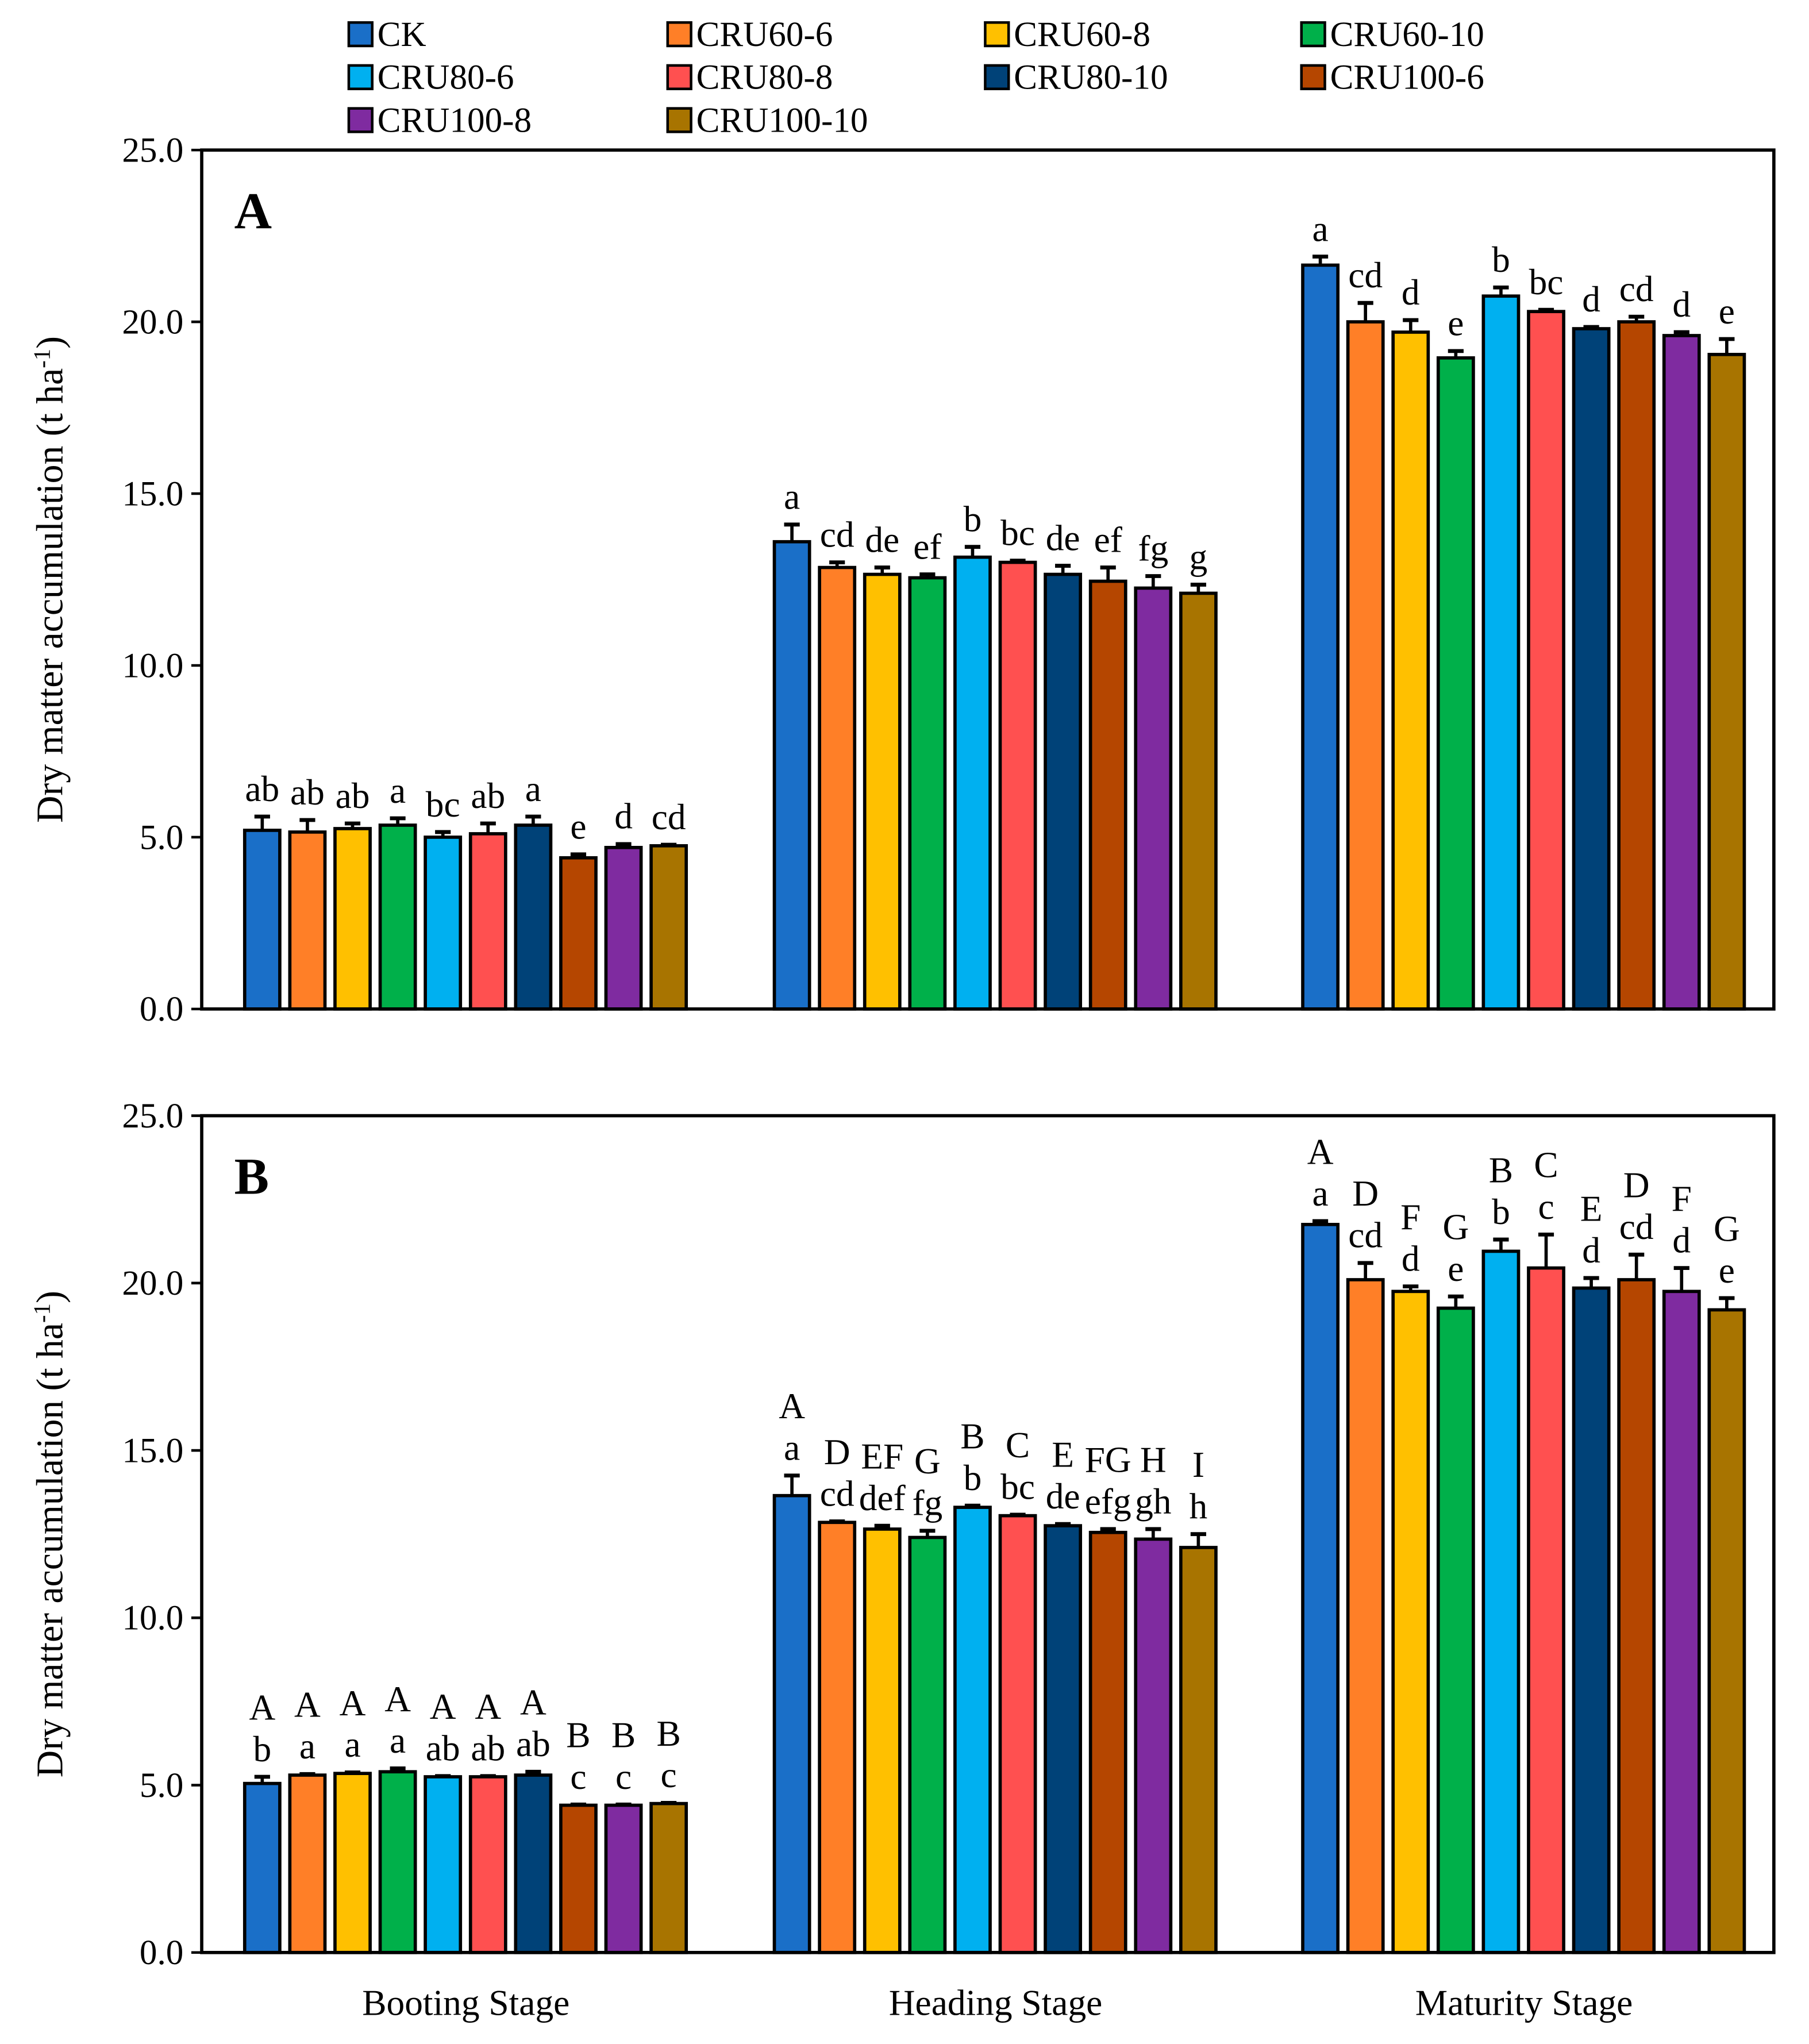  Describe the element at coordinates (927, 1503) in the screenshot. I see `significance-letter: fg` at that location.